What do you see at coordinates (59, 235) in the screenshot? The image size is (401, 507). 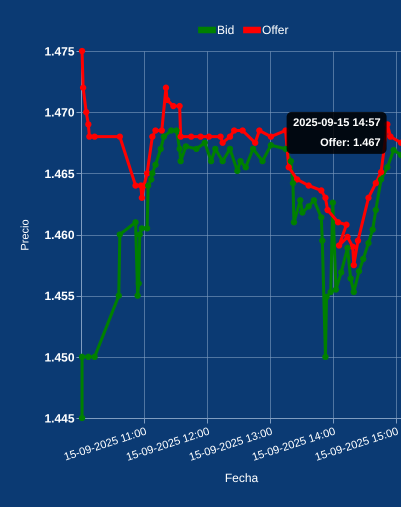 I see `y-tick-label: 1.460` at bounding box center [59, 235].